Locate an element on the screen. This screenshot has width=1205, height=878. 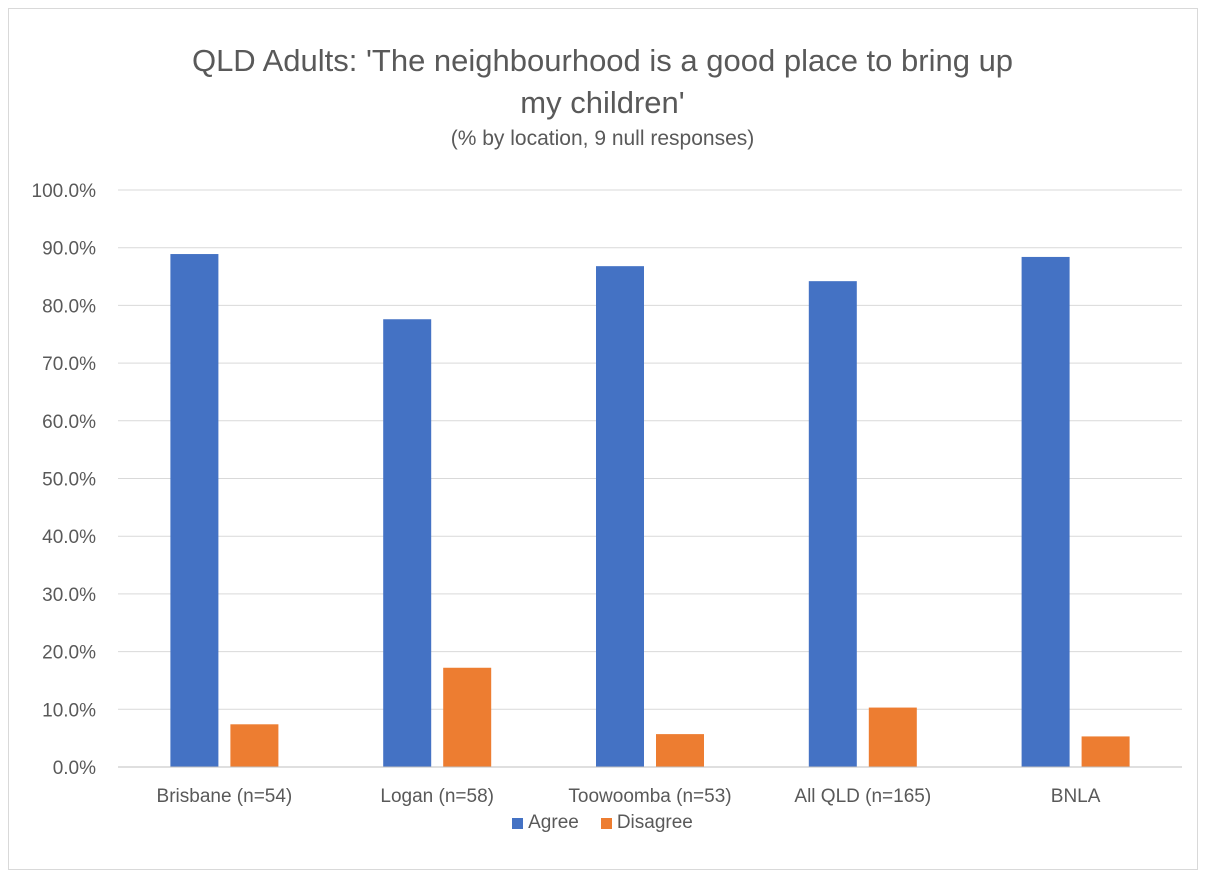
legend-item-agree: Agree is located at coordinates (545, 823).